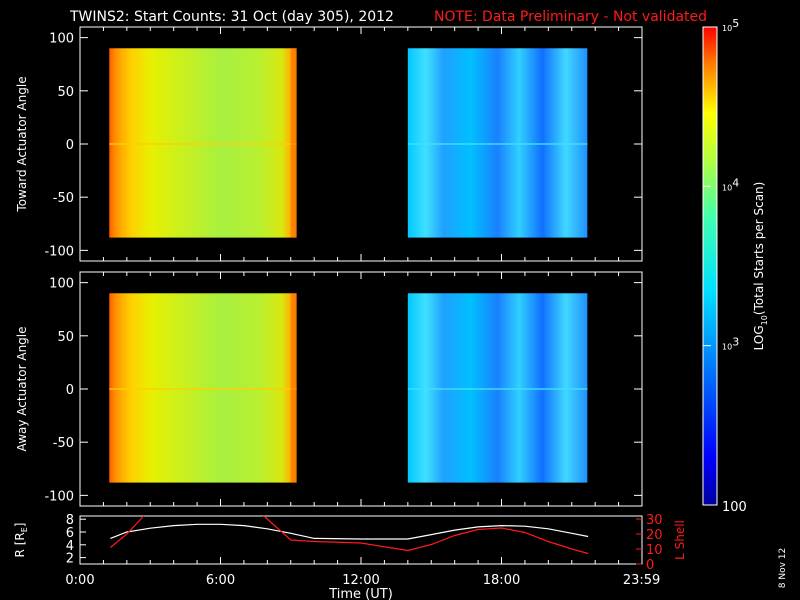  What do you see at coordinates (730, 344) in the screenshot?
I see `colorbar-tick-label: 10³` at bounding box center [730, 344].